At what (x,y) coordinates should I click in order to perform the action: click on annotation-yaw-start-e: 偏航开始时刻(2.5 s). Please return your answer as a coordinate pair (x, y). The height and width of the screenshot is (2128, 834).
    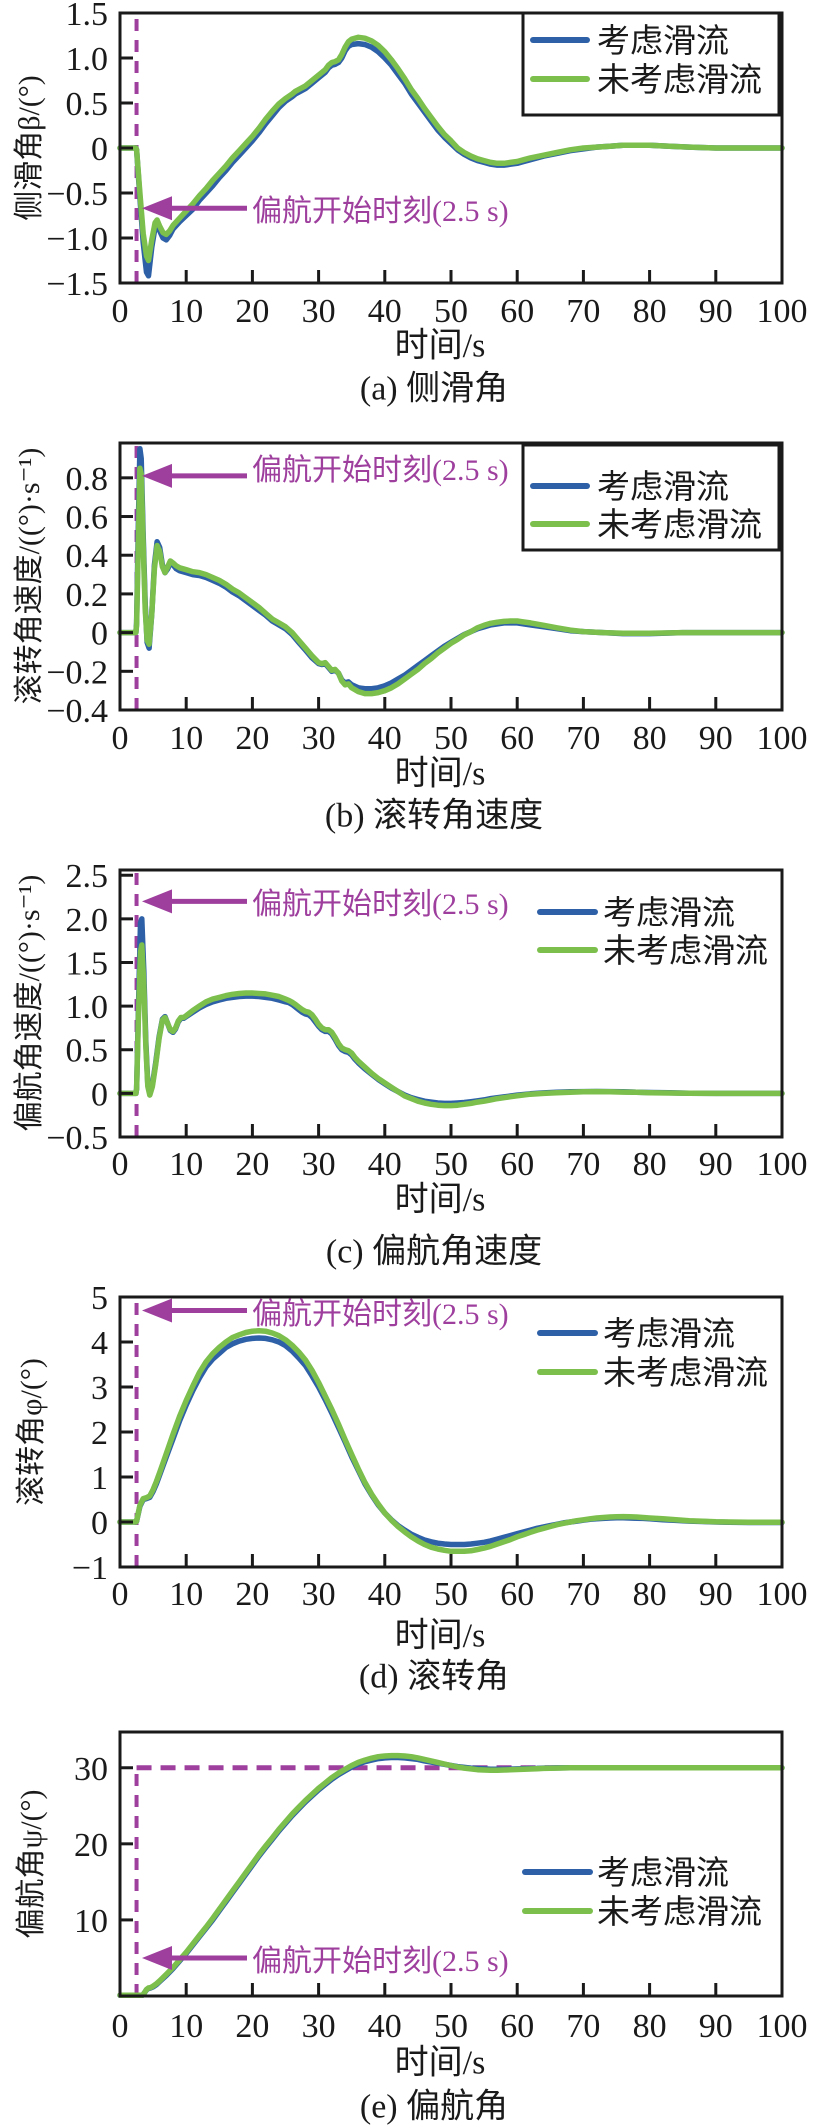
    Looking at the image, I should click on (380, 1961).